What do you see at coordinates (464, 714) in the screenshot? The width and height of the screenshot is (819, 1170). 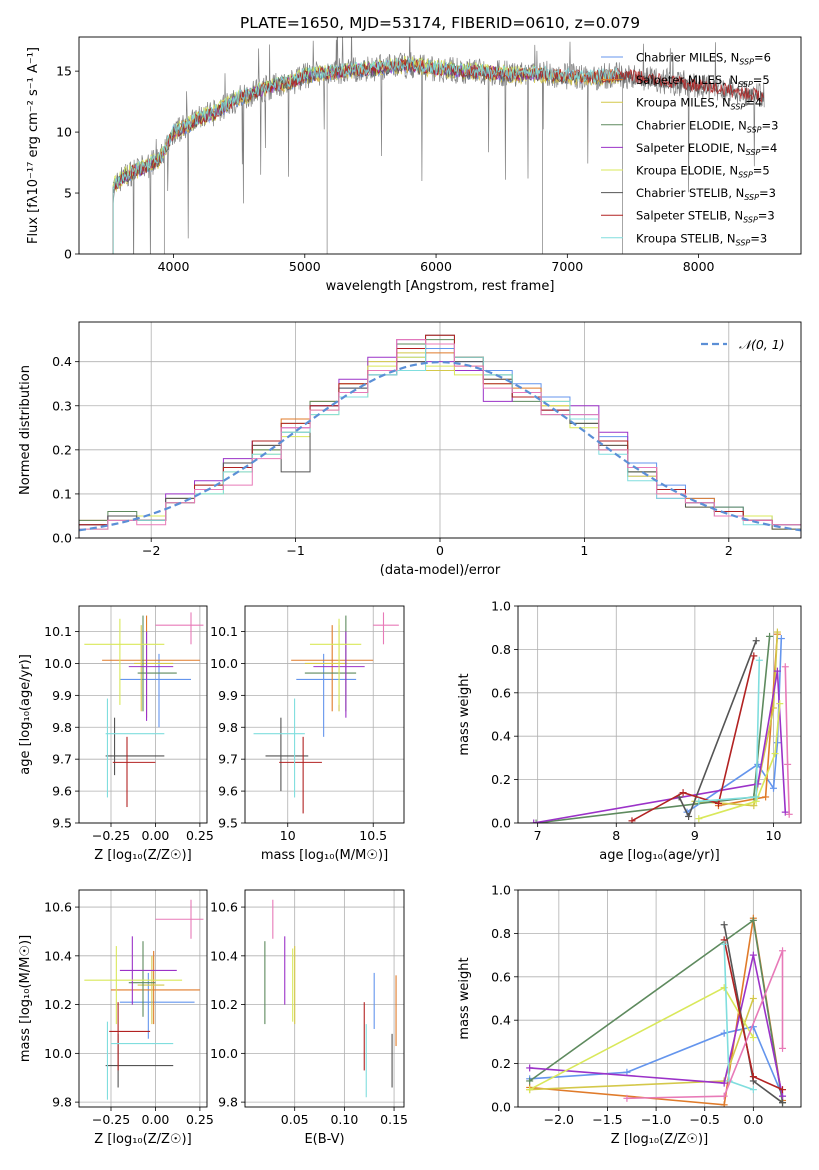 I see `y-axis-label: mass weight` at bounding box center [464, 714].